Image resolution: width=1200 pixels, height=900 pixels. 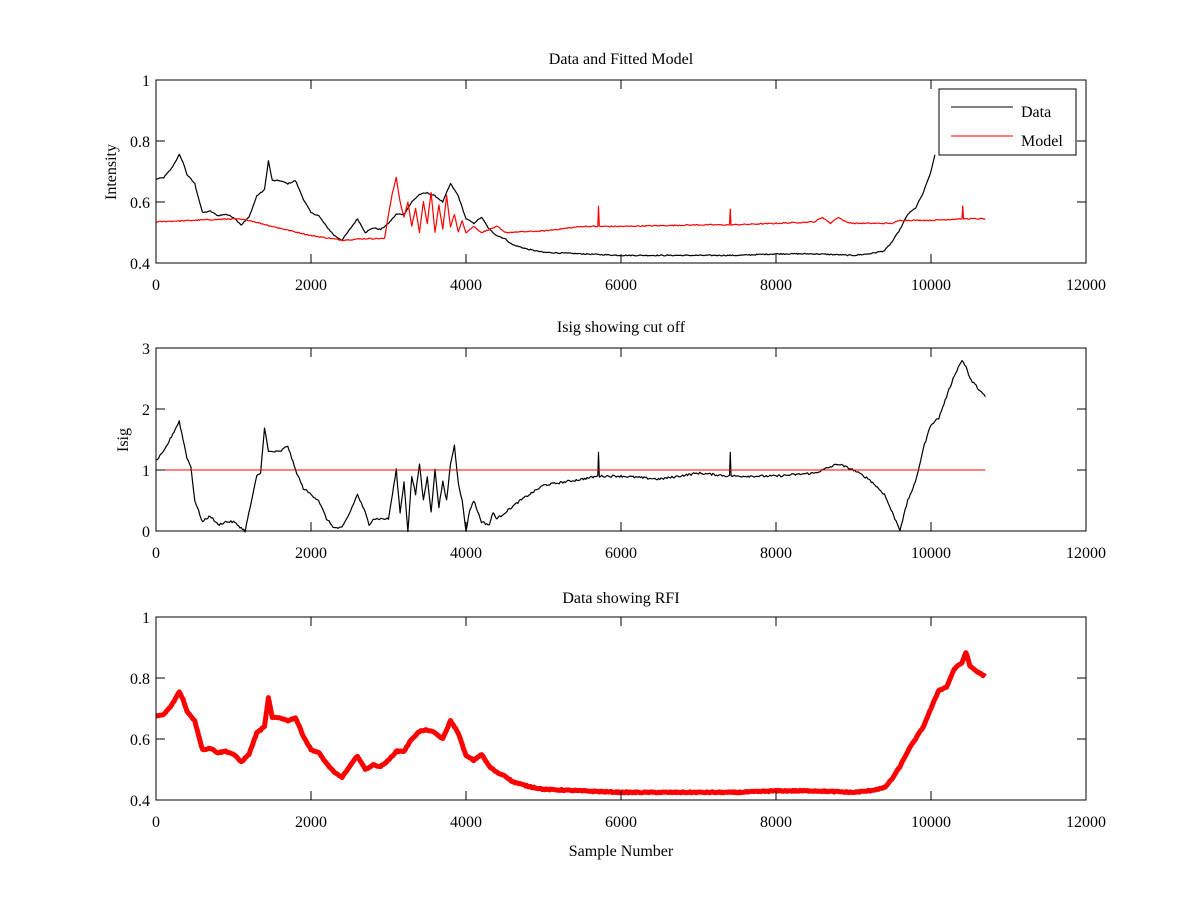 I want to click on series-line-data, so click(x=545, y=205).